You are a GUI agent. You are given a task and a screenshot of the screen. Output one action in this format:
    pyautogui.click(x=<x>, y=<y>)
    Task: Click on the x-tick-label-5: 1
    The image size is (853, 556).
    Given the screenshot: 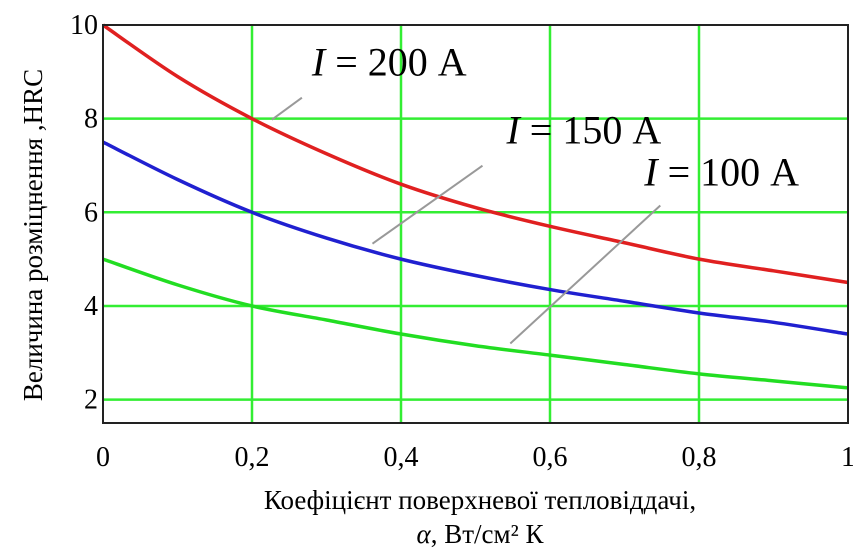 What is the action you would take?
    pyautogui.click(x=847, y=457)
    